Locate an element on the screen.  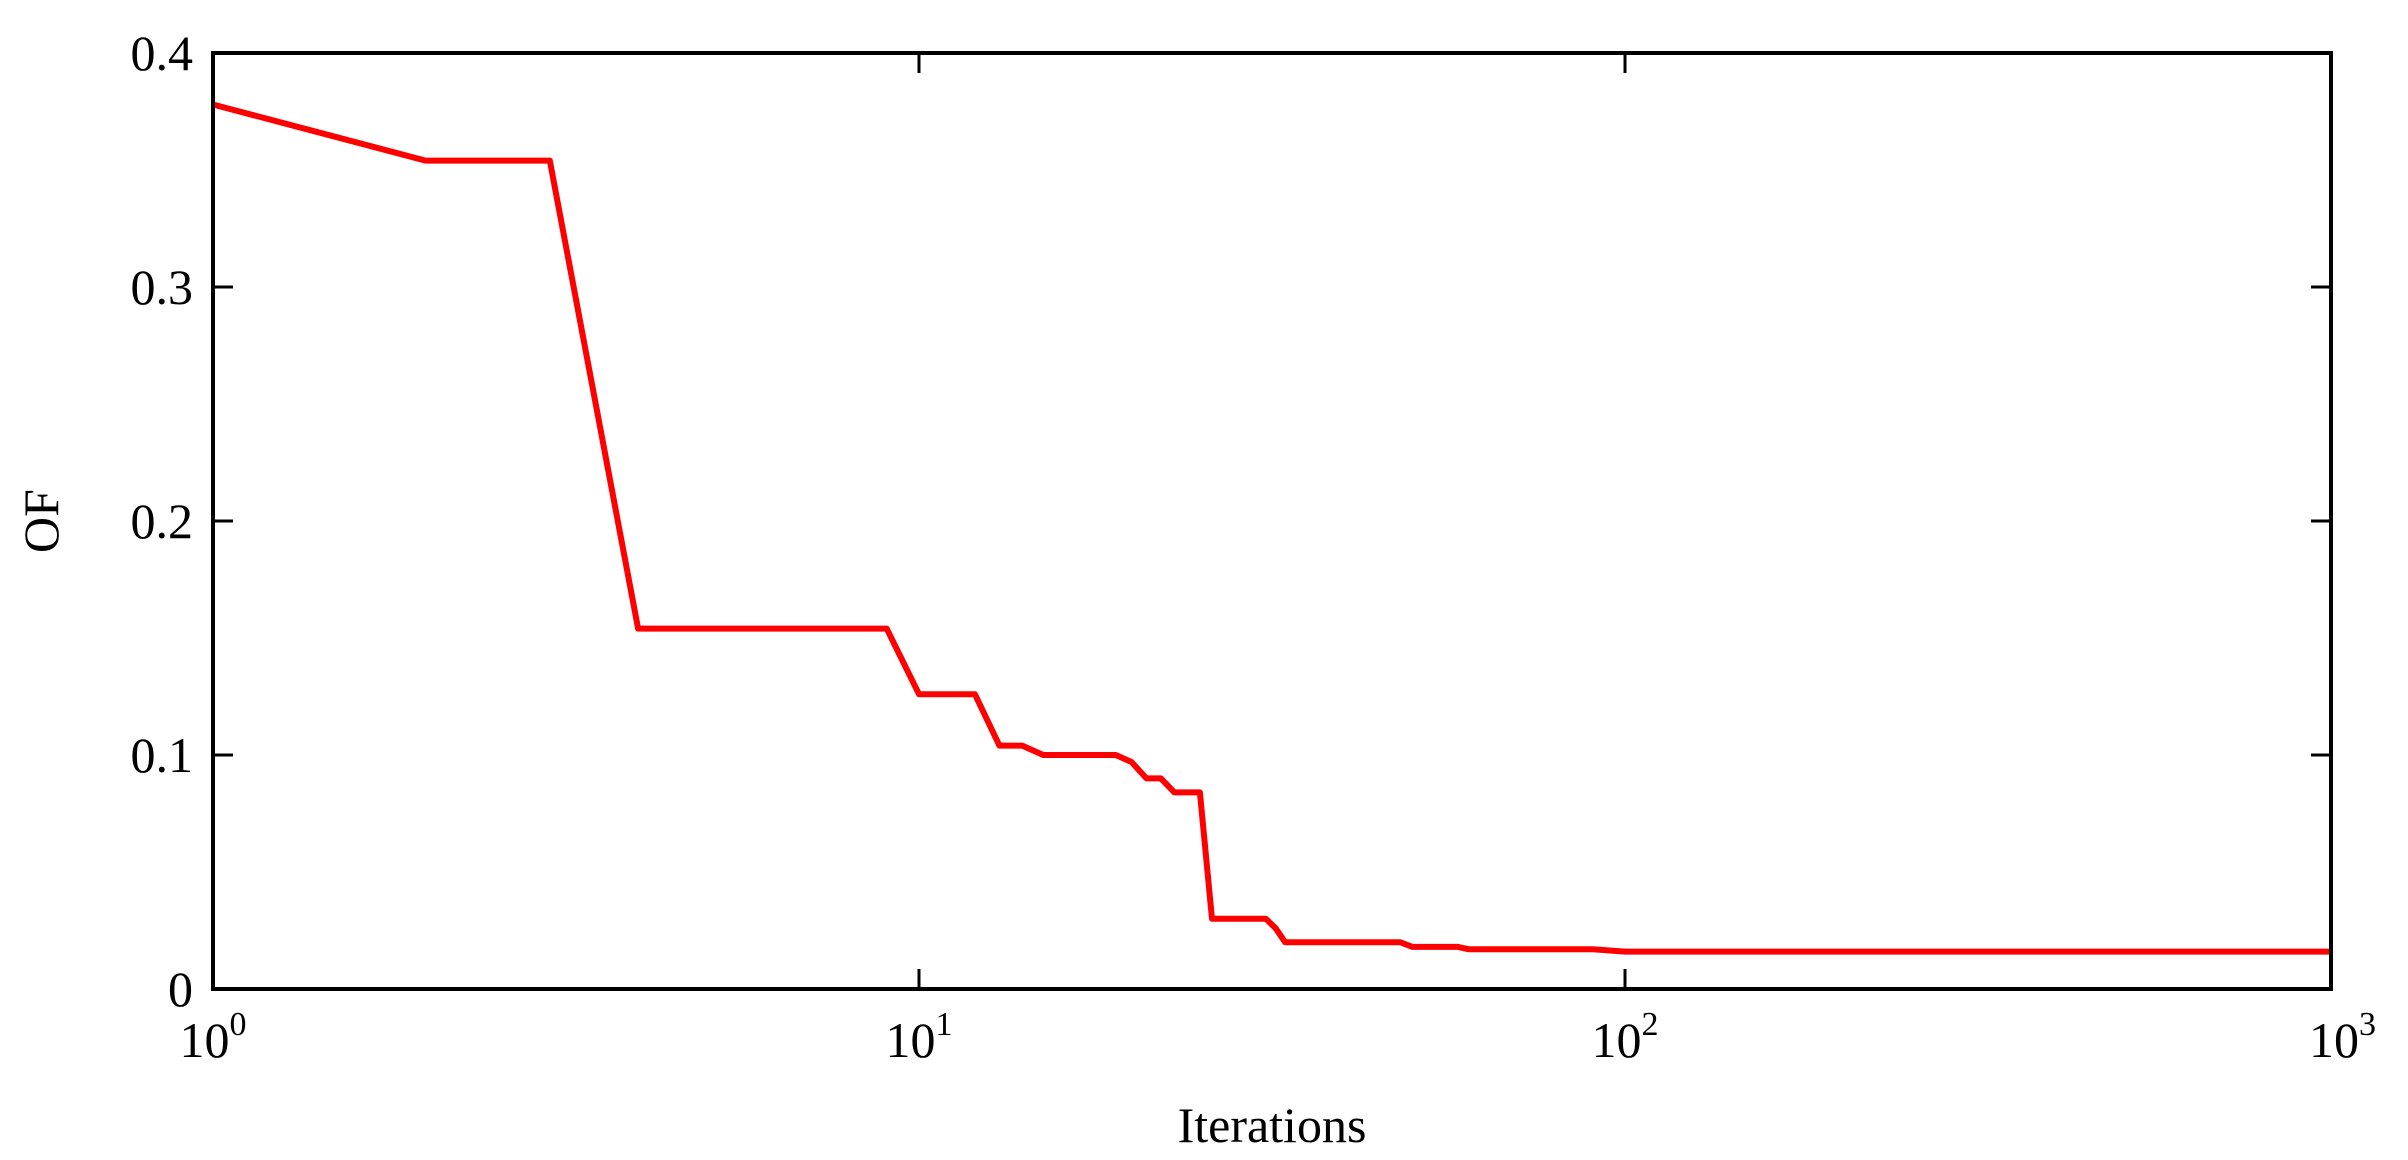
x-tick-label: 10² is located at coordinates (1625, 1037).